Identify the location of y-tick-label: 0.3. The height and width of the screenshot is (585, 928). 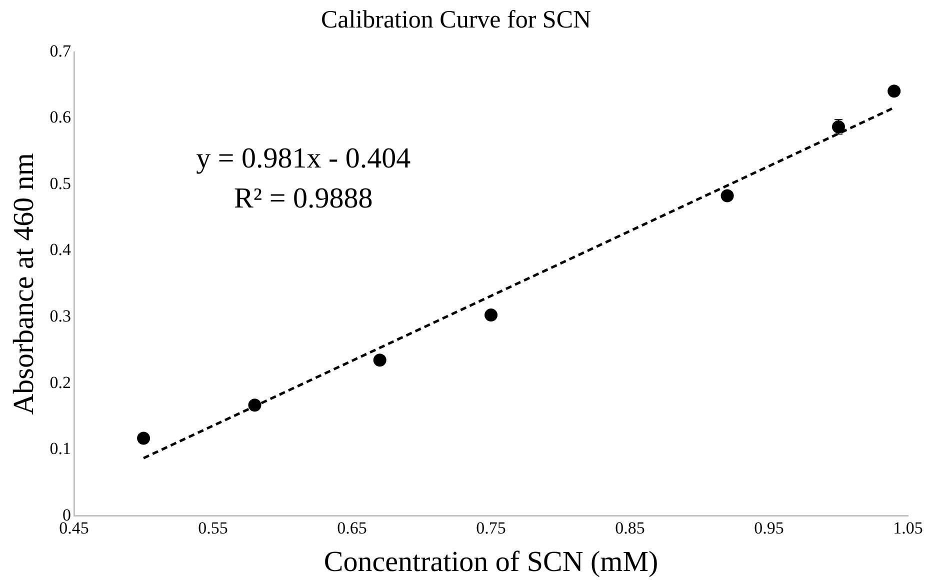
(61, 316).